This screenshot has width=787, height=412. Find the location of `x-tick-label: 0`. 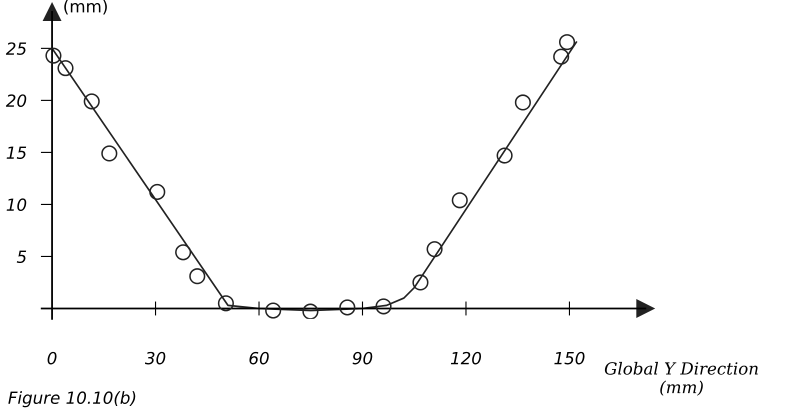

x-tick-label: 0 is located at coordinates (52, 358).